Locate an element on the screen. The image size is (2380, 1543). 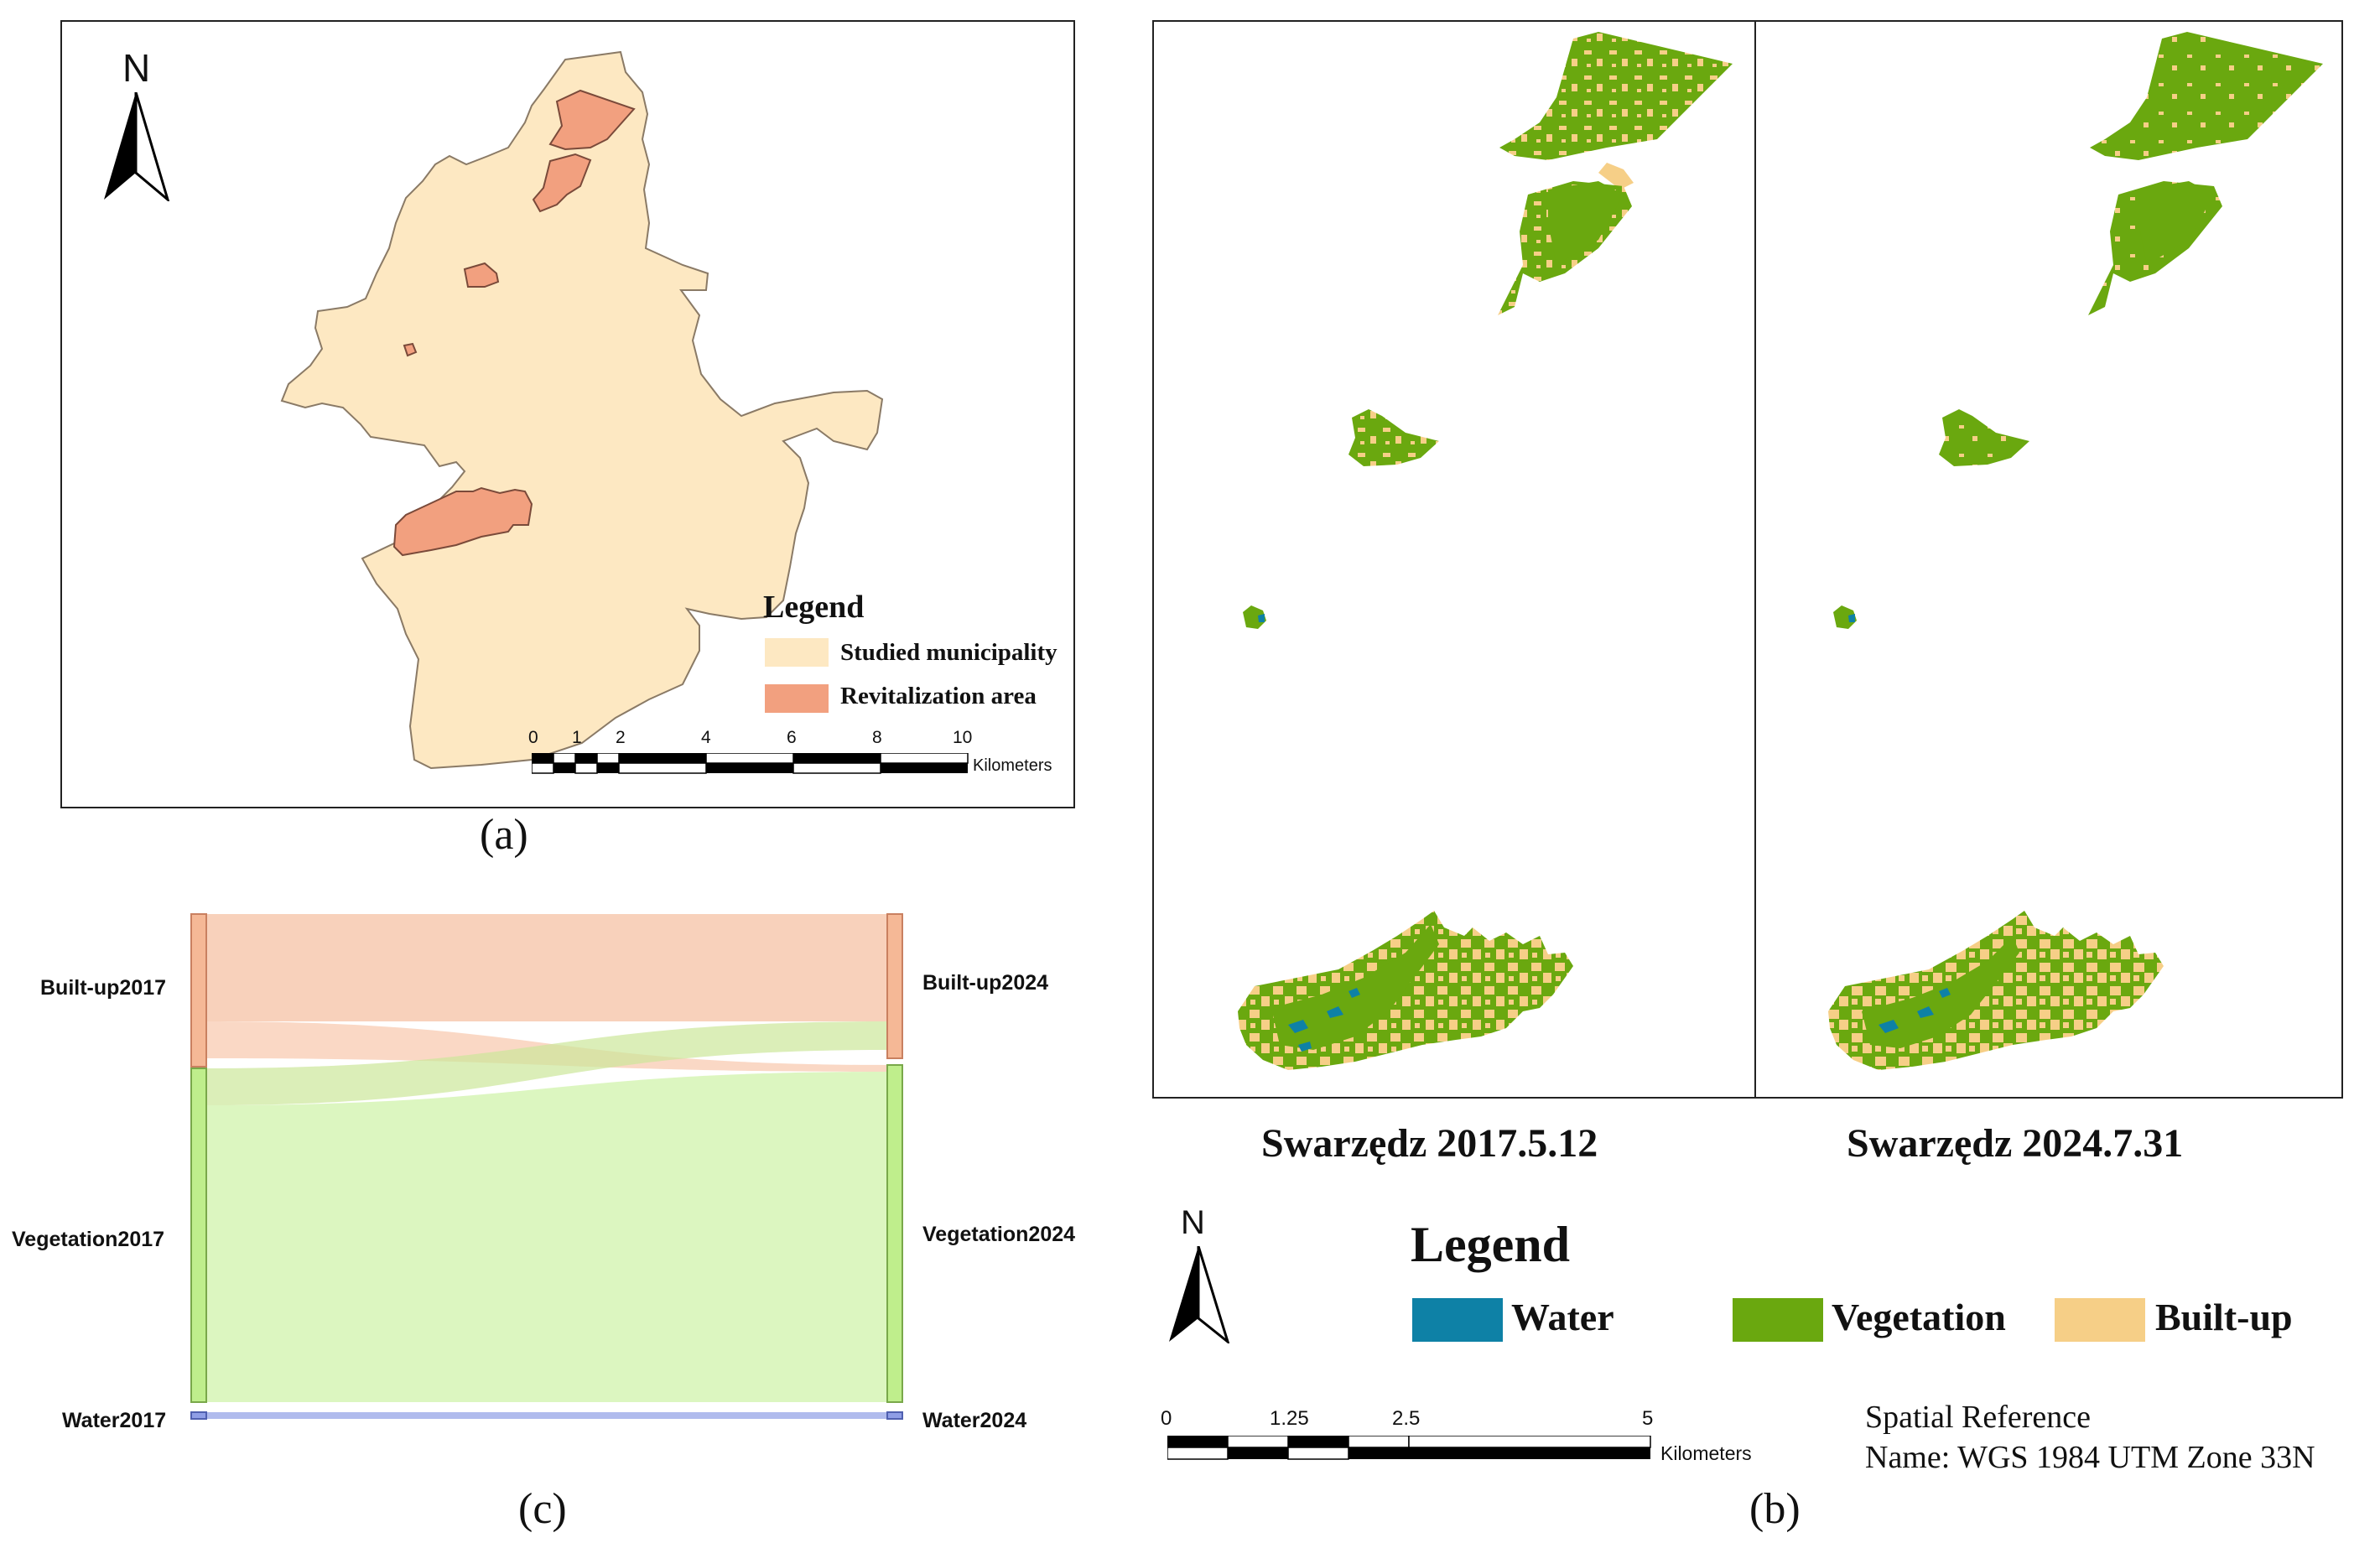
panel-a-scale-unit: Kilometers is located at coordinates (1012, 765).